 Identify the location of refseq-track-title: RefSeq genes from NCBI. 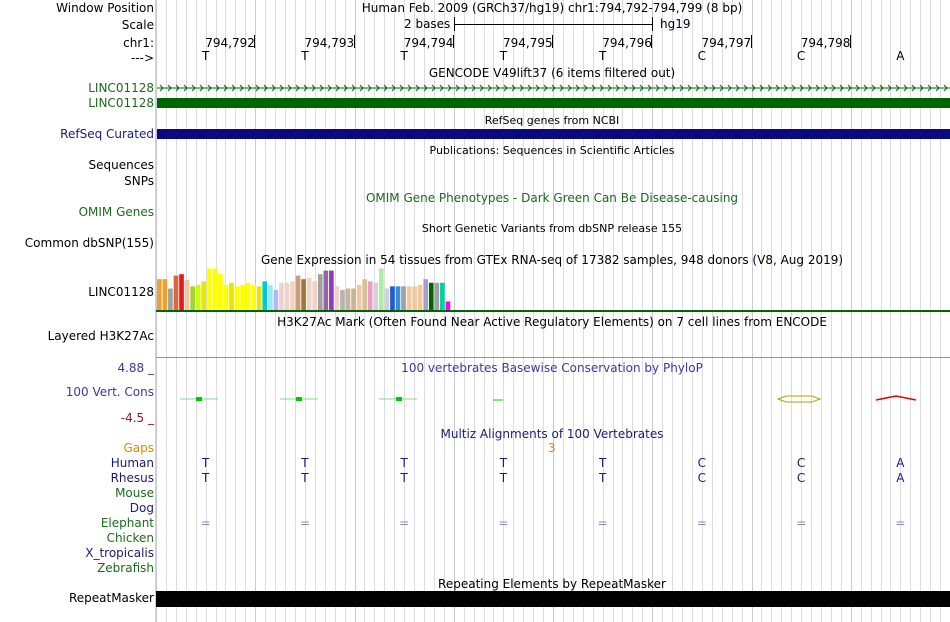
(552, 120).